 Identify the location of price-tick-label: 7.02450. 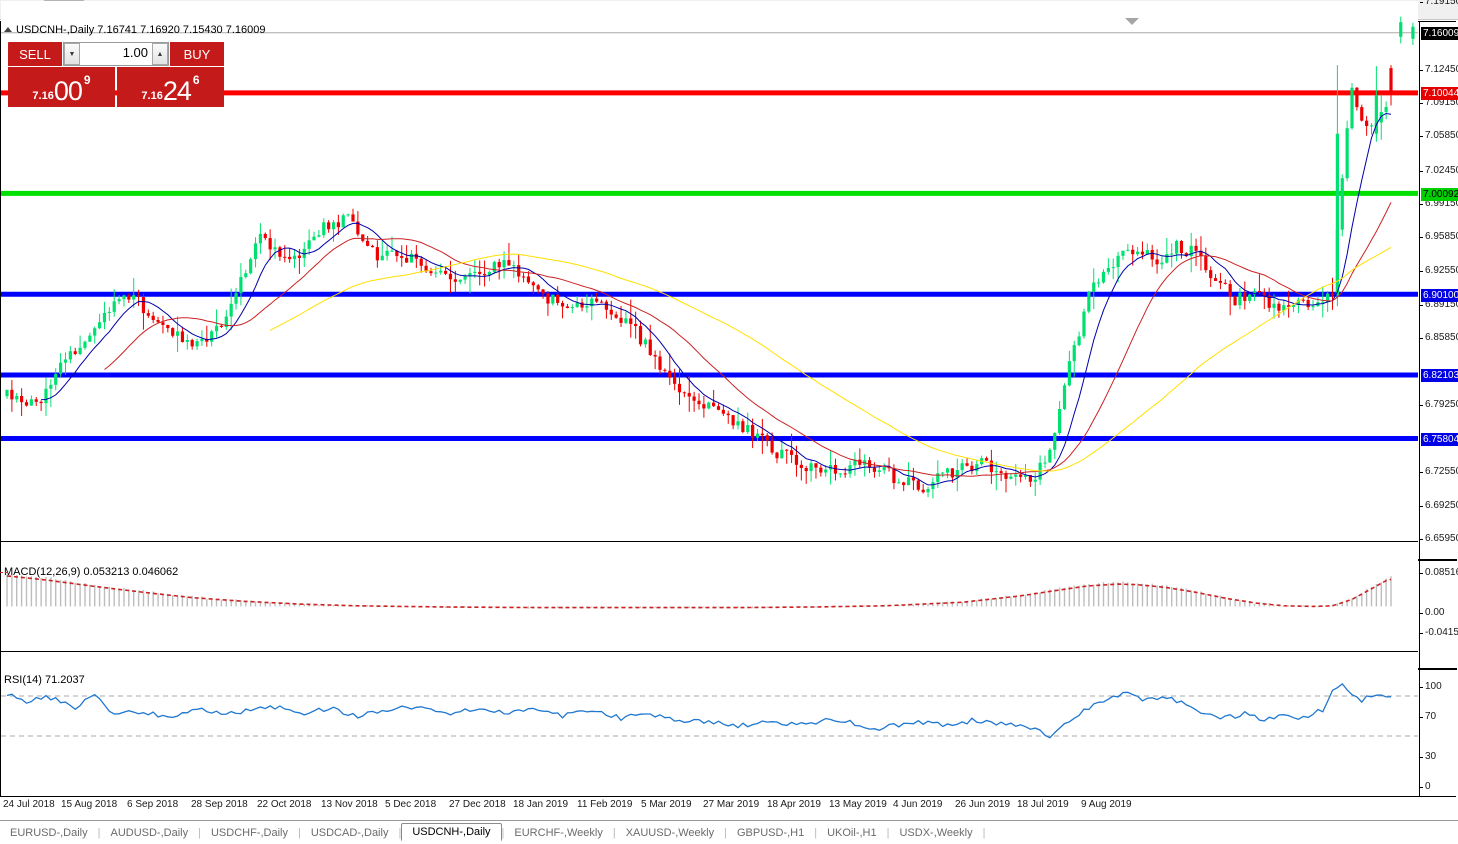
(1441, 170).